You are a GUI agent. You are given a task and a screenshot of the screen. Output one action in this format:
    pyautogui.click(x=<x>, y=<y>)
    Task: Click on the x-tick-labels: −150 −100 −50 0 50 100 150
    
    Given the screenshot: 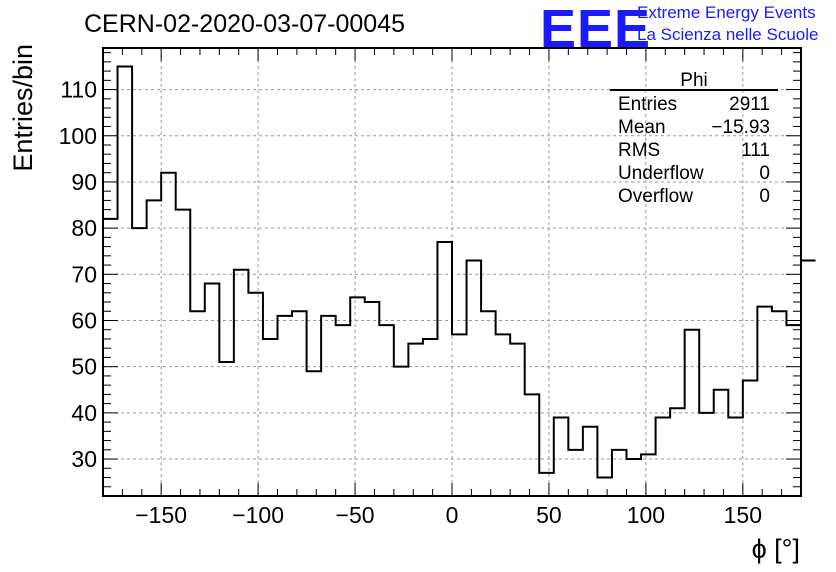 What is the action you would take?
    pyautogui.click(x=448, y=515)
    